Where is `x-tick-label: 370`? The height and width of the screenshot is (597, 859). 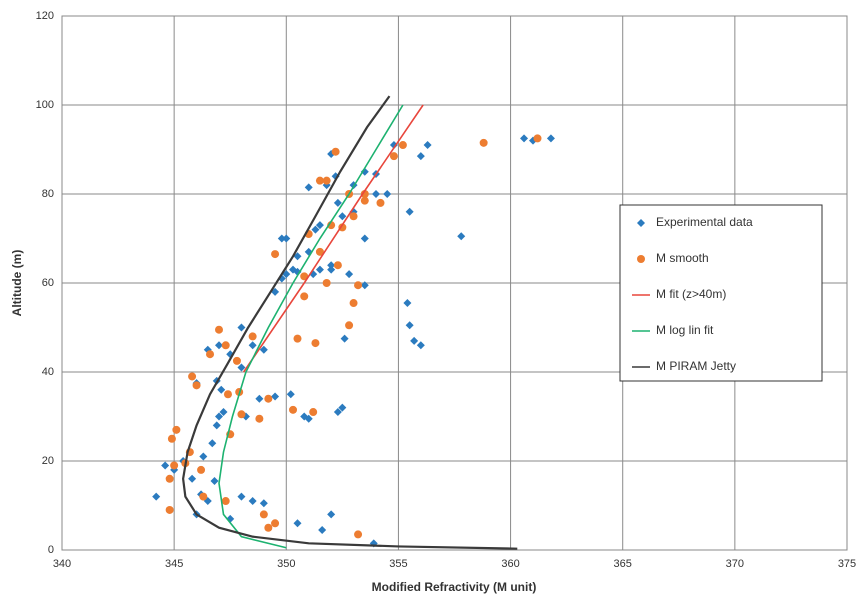 x-tick-label: 370 is located at coordinates (735, 564).